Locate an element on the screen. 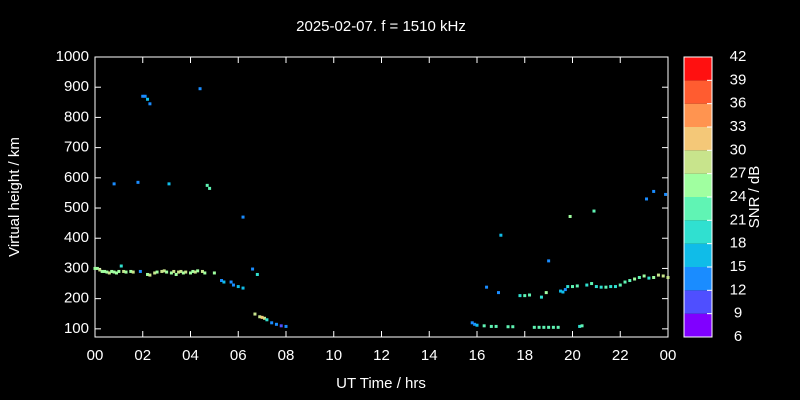 This screenshot has height=400, width=800. x-axis-label: UT Time / hrs is located at coordinates (381, 383).